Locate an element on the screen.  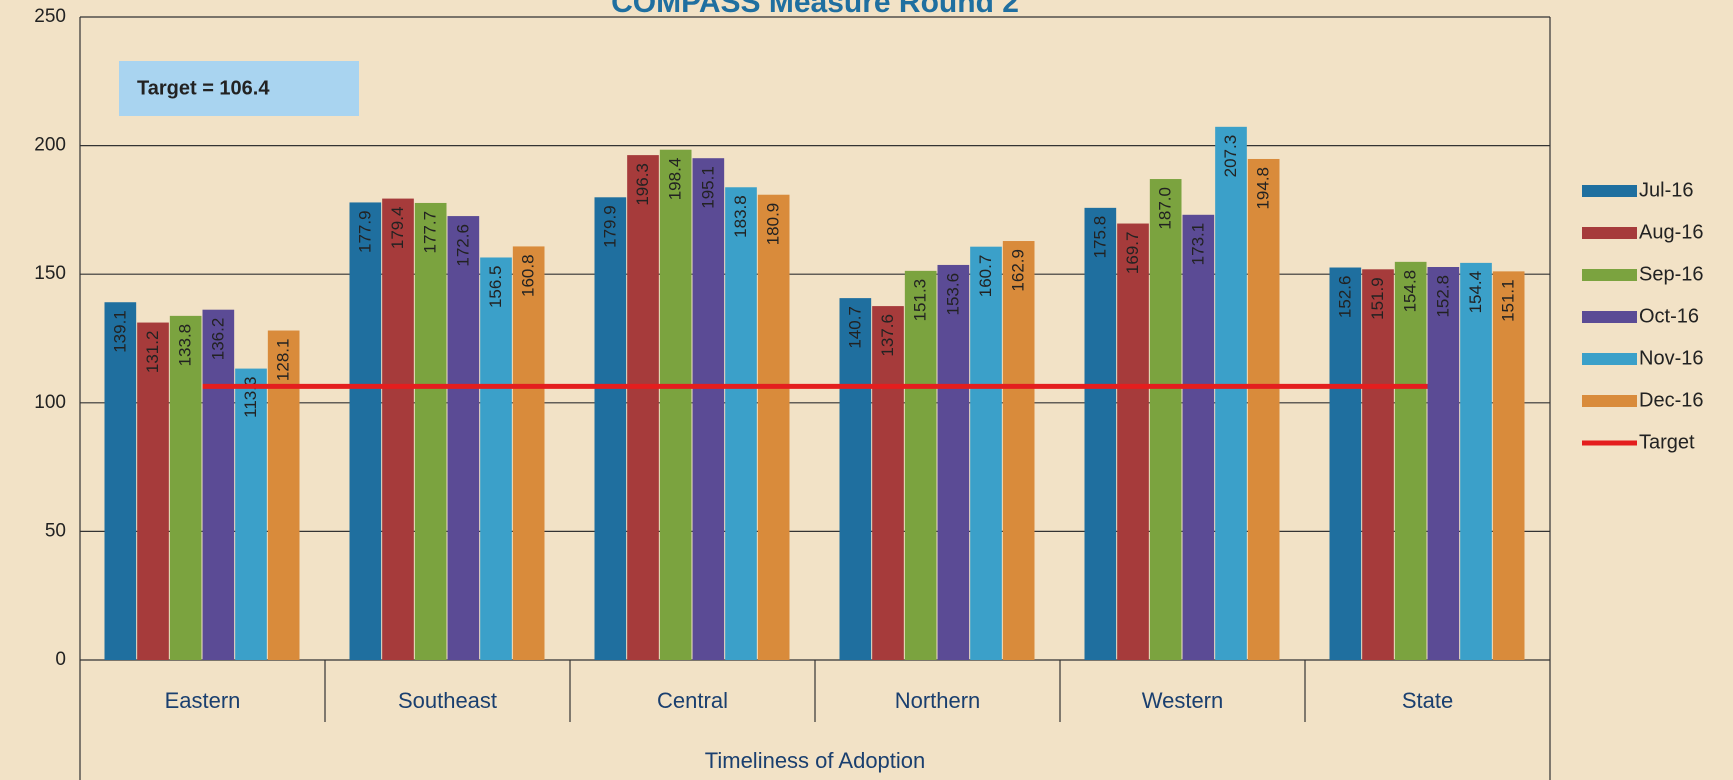
legend-label: Dec-16 is located at coordinates (1671, 400).